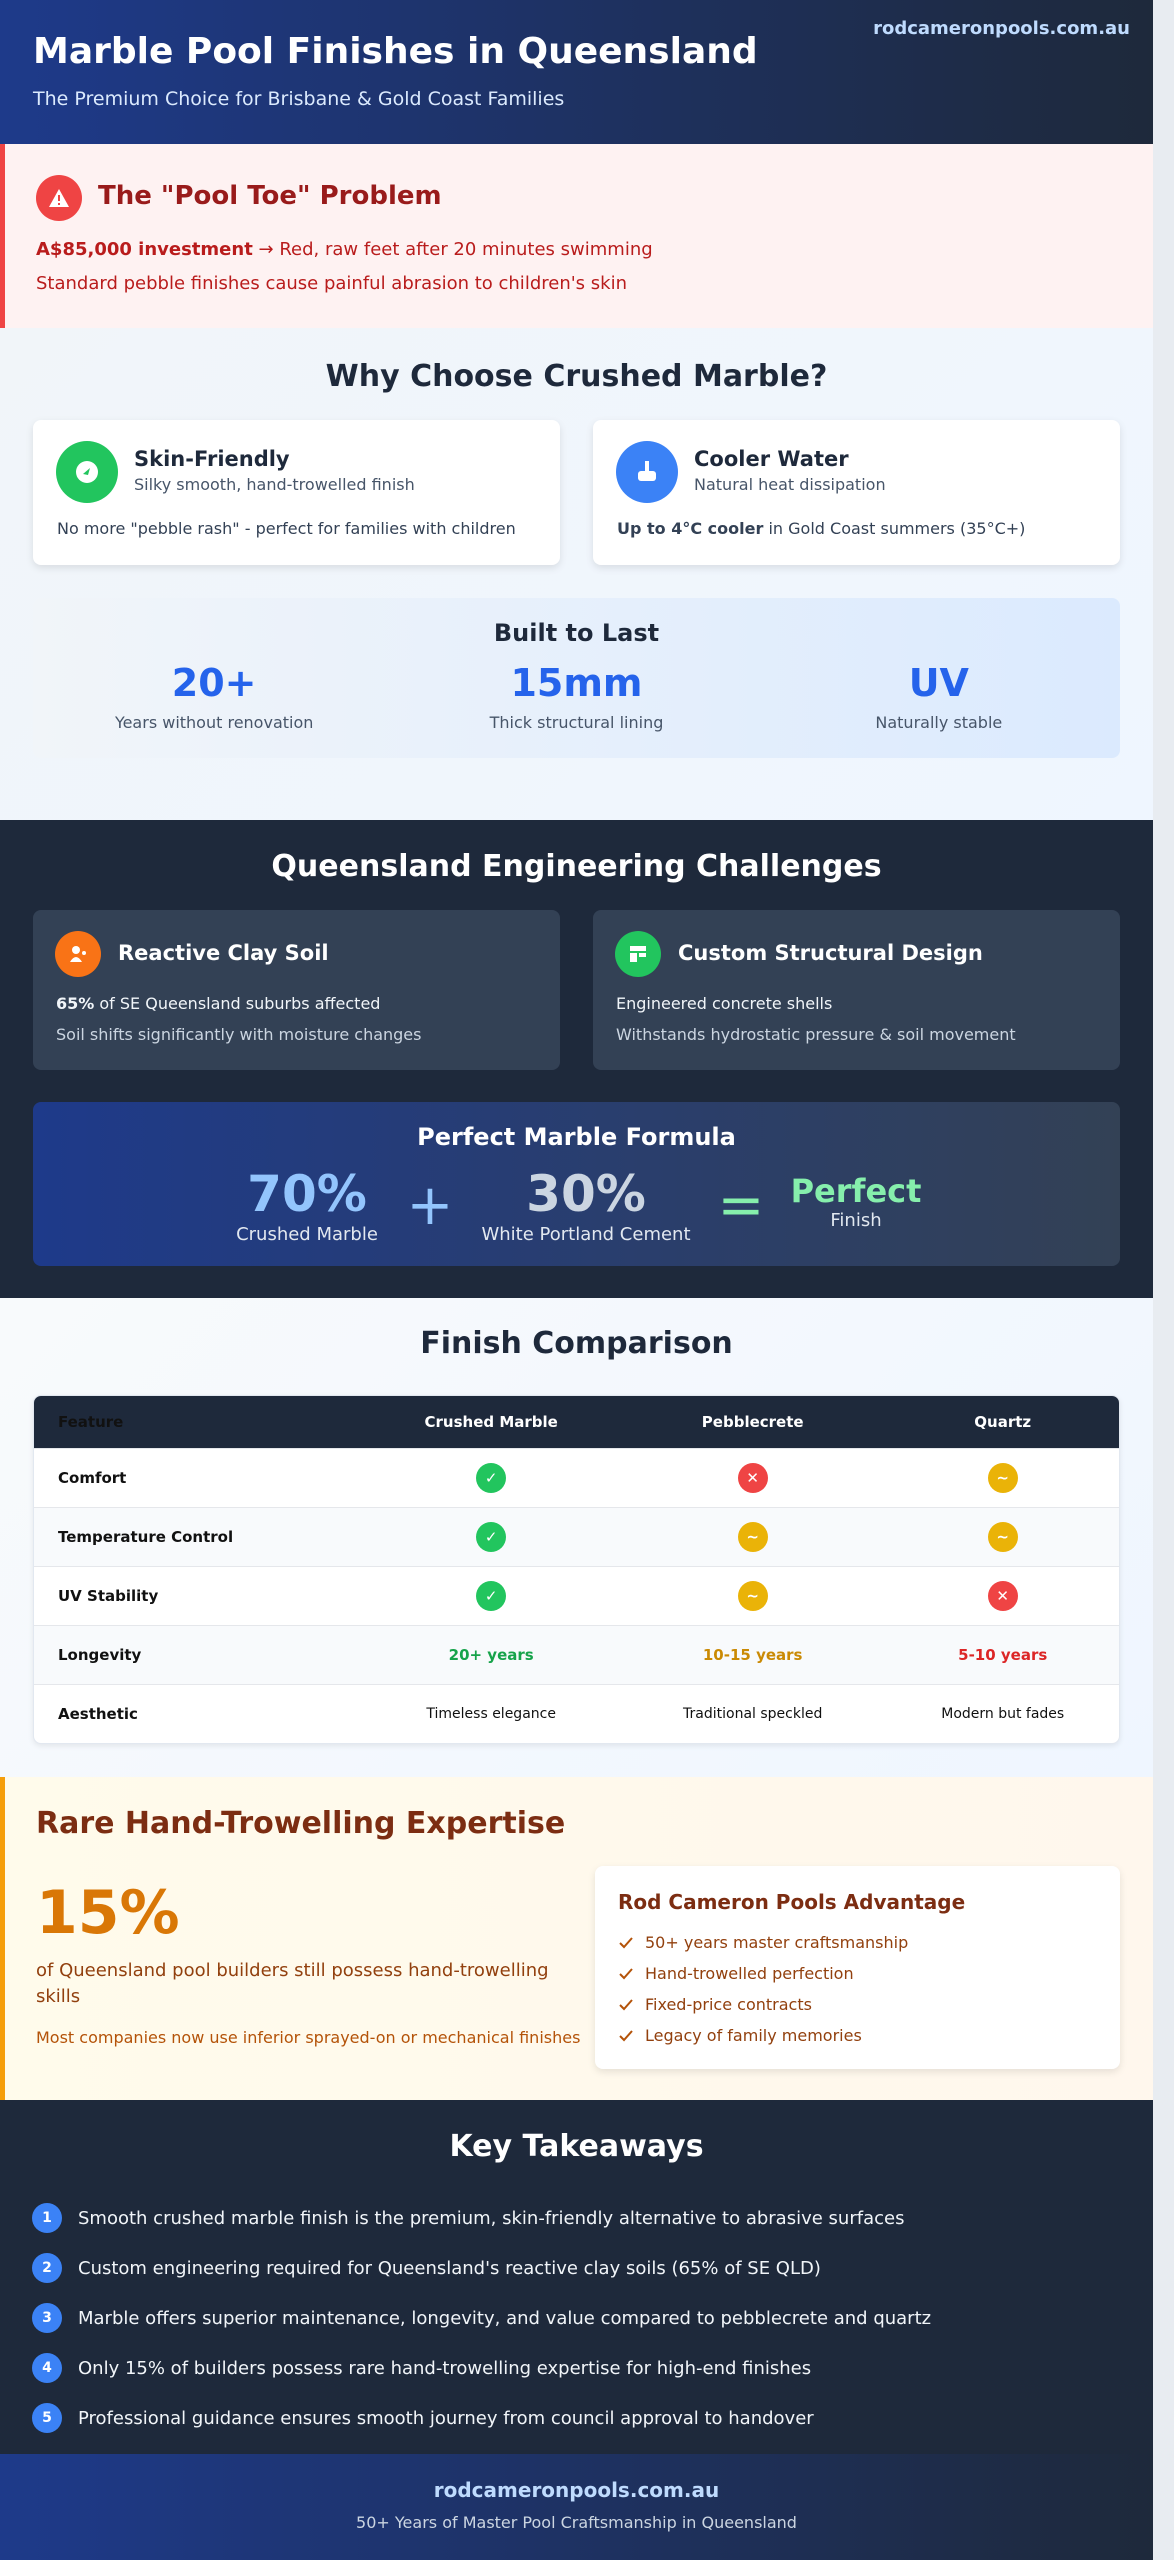 The image size is (1174, 2560). What do you see at coordinates (749, 1973) in the screenshot?
I see `advantage-text: Hand-trowelled perfection` at bounding box center [749, 1973].